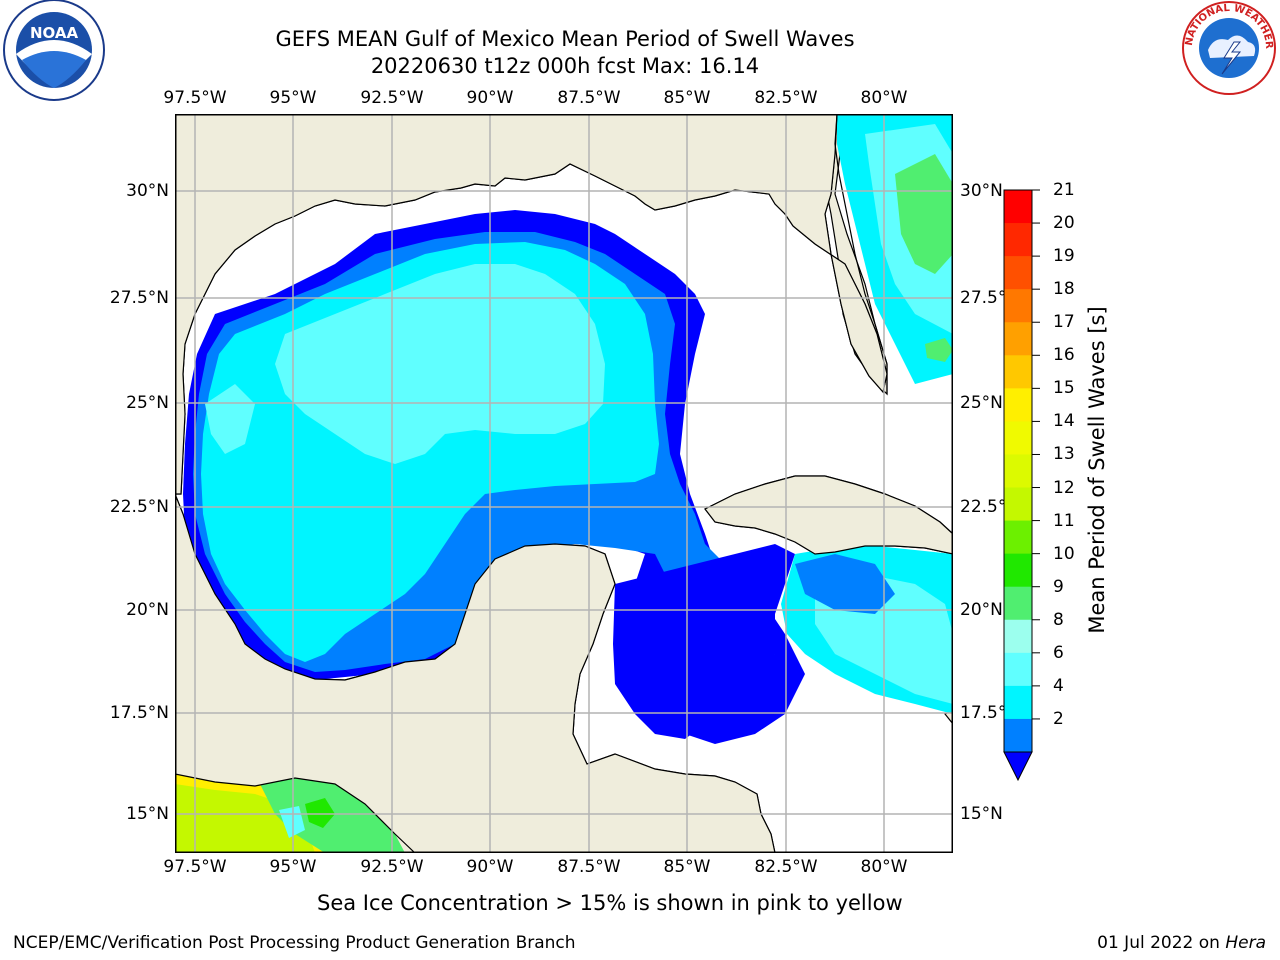 Image resolution: width=1280 pixels, height=960 pixels. I want to click on lat-label-left: 25°N, so click(147, 403).